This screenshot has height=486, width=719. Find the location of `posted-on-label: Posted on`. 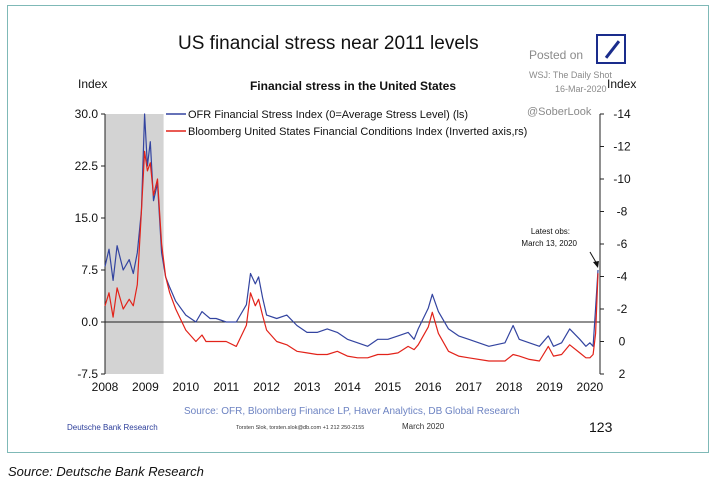

posted-on-label: Posted on is located at coordinates (556, 55).